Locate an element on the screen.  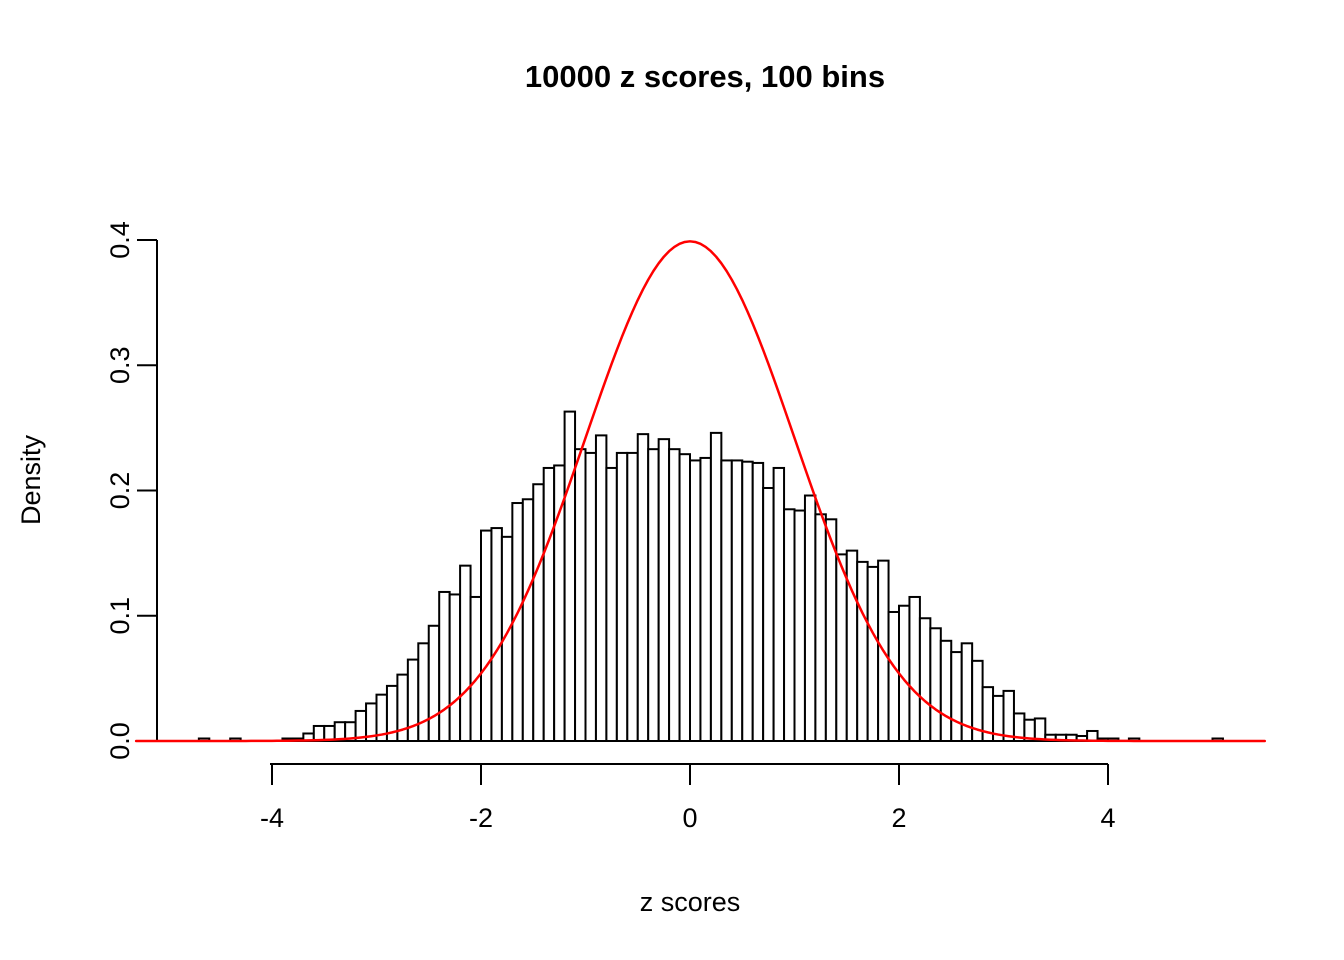
x-axis-label: z scores is located at coordinates (690, 902).